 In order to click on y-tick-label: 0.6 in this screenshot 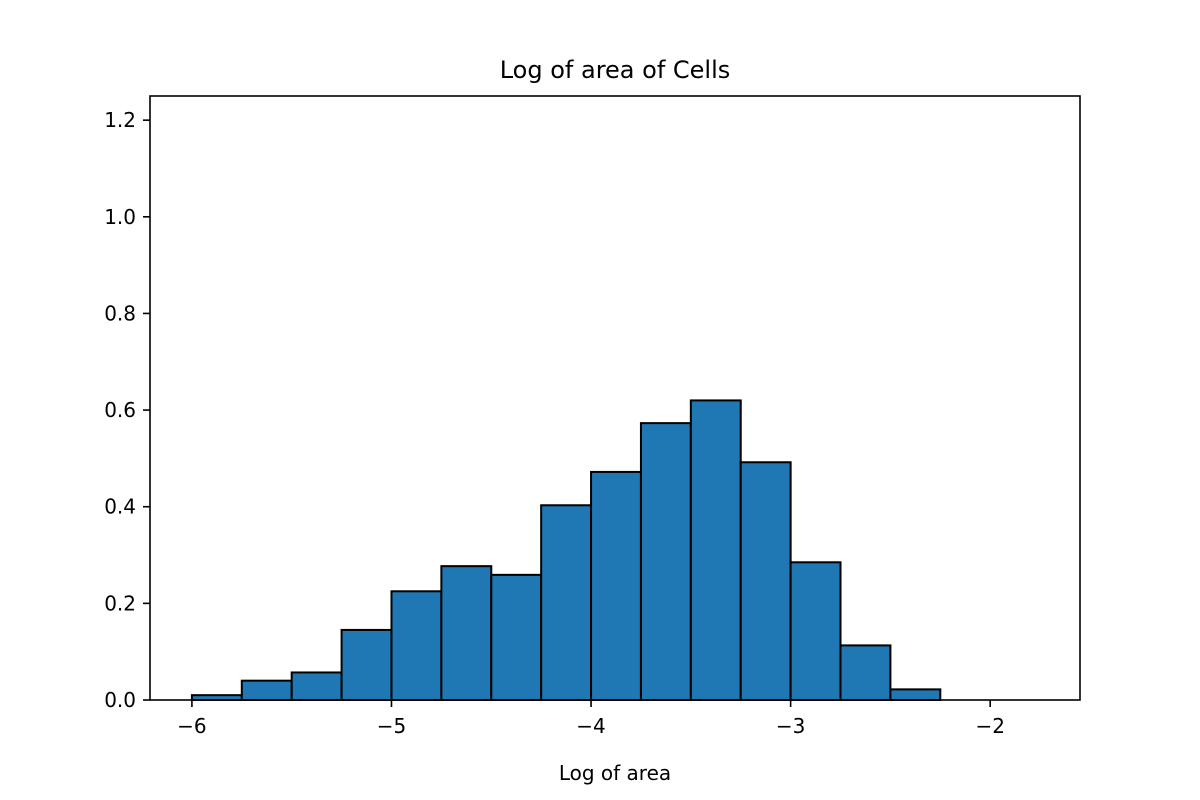, I will do `click(120, 410)`.